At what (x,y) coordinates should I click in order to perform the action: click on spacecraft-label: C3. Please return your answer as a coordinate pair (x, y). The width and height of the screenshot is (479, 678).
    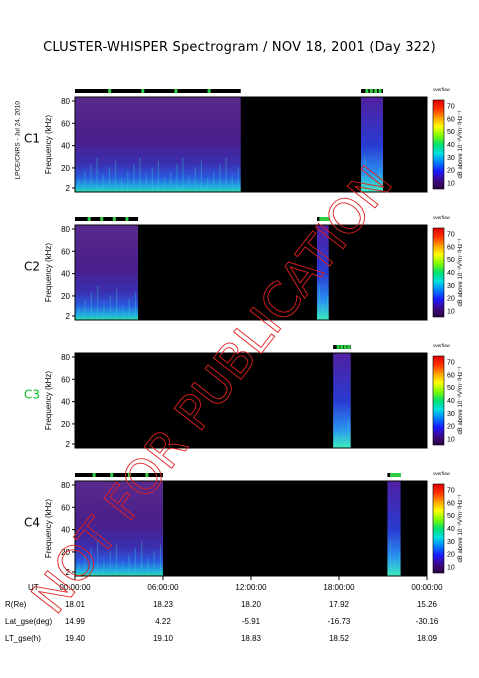
    Looking at the image, I should click on (32, 395).